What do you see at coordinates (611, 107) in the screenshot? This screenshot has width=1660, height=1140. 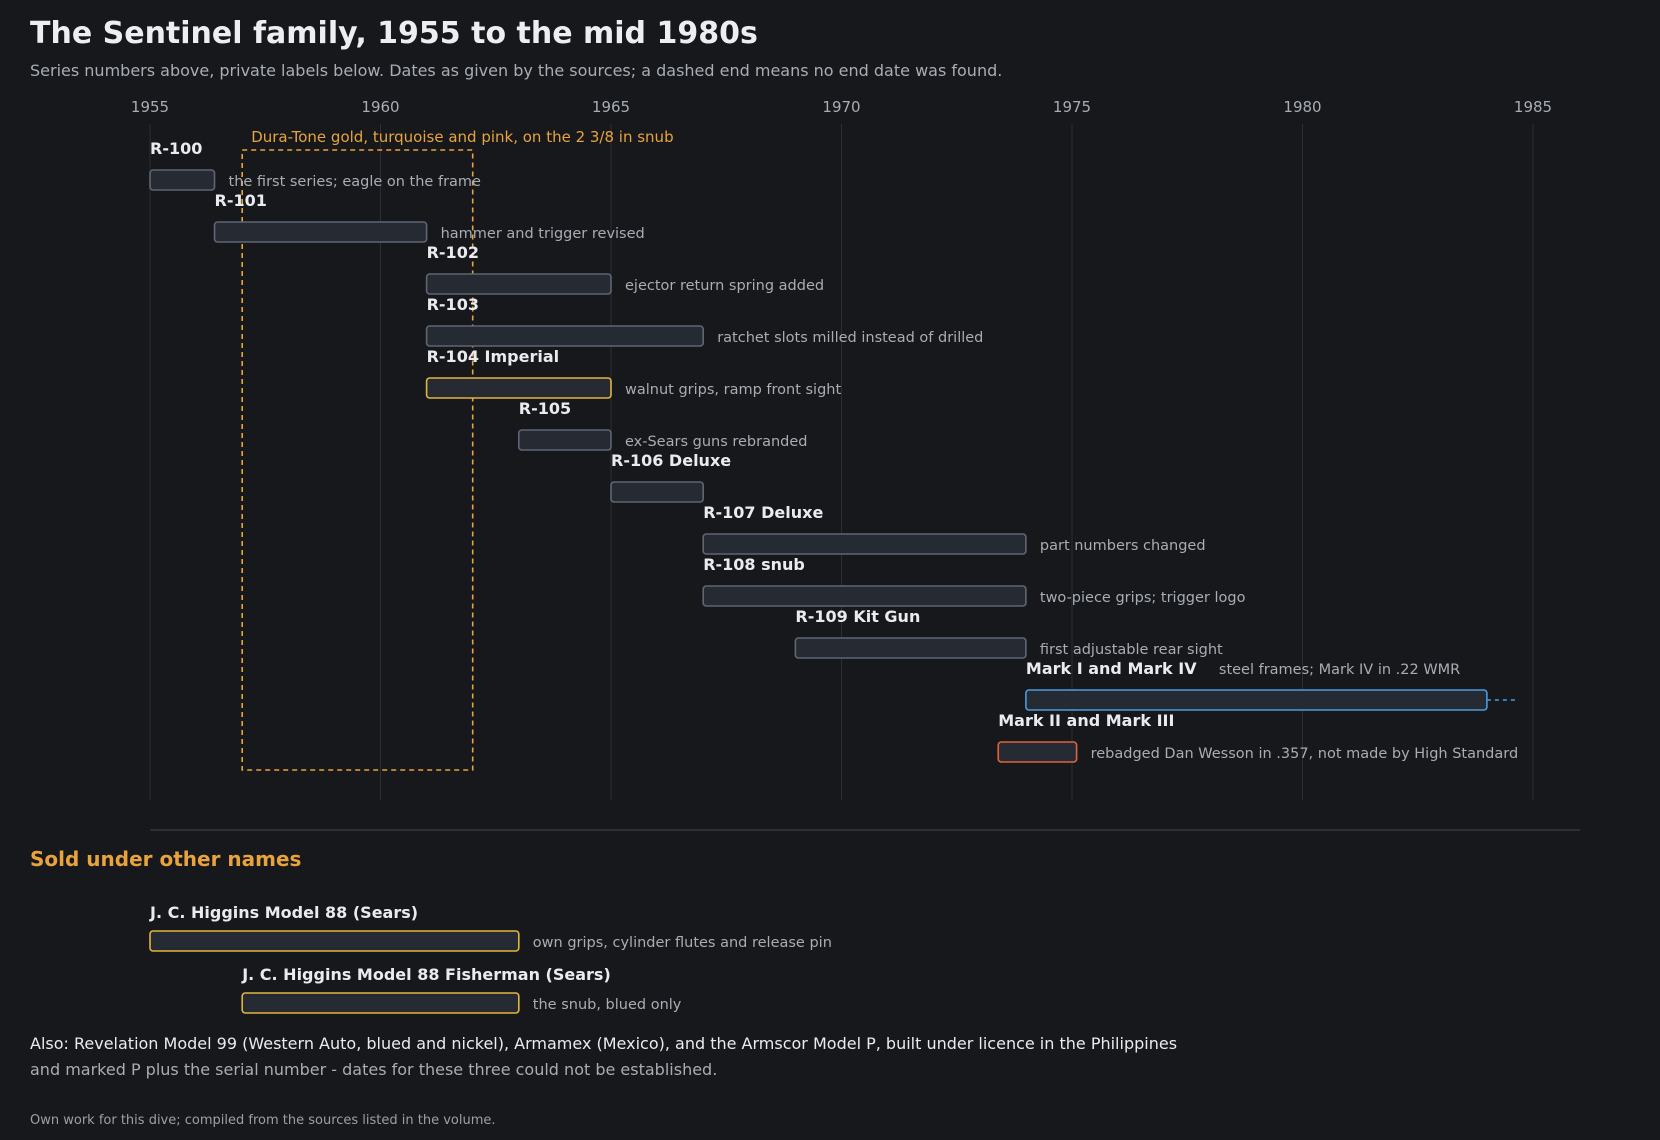 I see `x-tick-label-1965: 1965` at bounding box center [611, 107].